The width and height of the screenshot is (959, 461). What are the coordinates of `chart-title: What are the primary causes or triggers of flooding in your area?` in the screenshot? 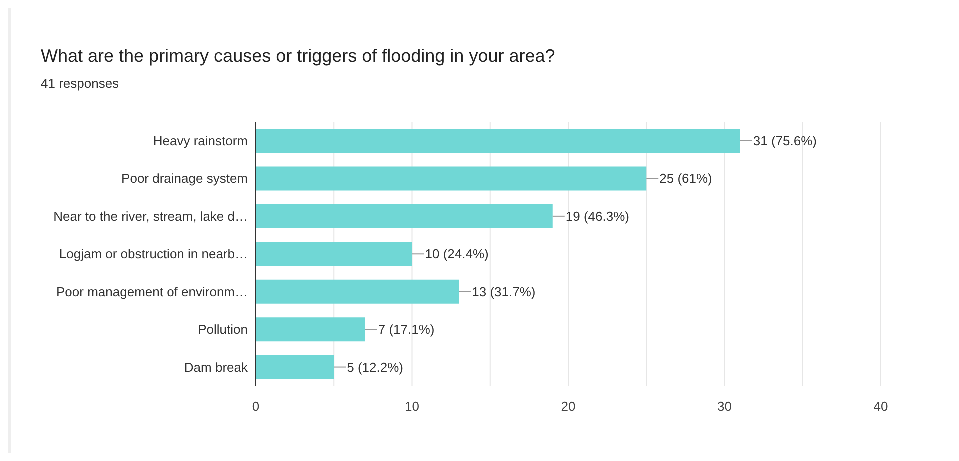 It's located at (298, 56).